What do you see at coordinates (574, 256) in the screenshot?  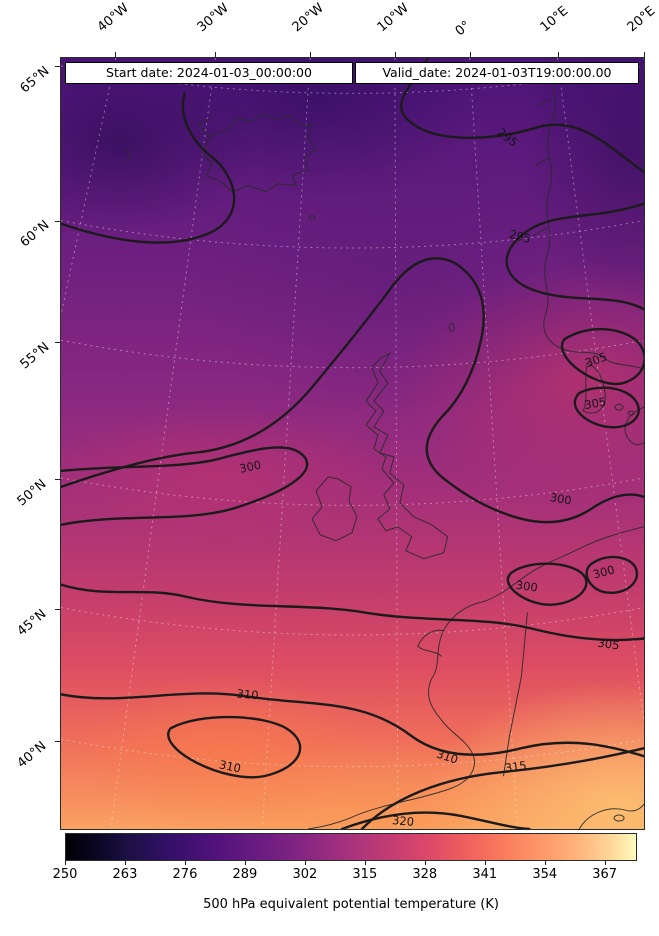 I see `contour-295-b` at bounding box center [574, 256].